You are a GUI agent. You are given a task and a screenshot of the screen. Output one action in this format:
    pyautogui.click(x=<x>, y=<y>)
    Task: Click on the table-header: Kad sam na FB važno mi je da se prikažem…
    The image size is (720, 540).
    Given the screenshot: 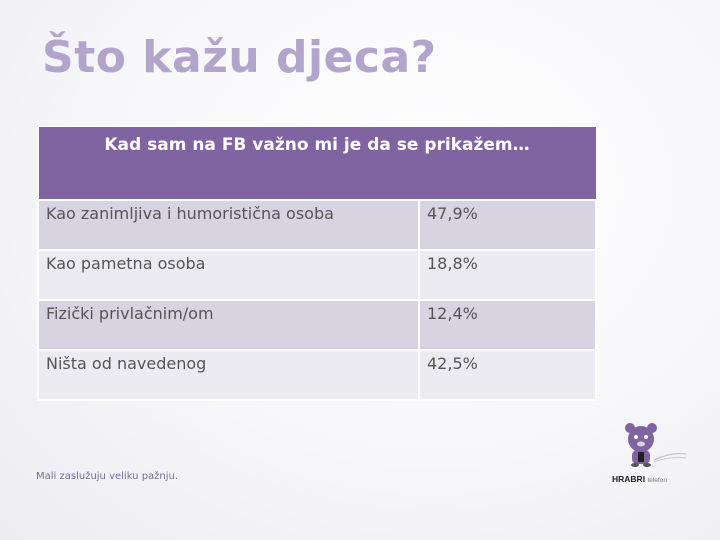 What is the action you would take?
    pyautogui.click(x=317, y=163)
    